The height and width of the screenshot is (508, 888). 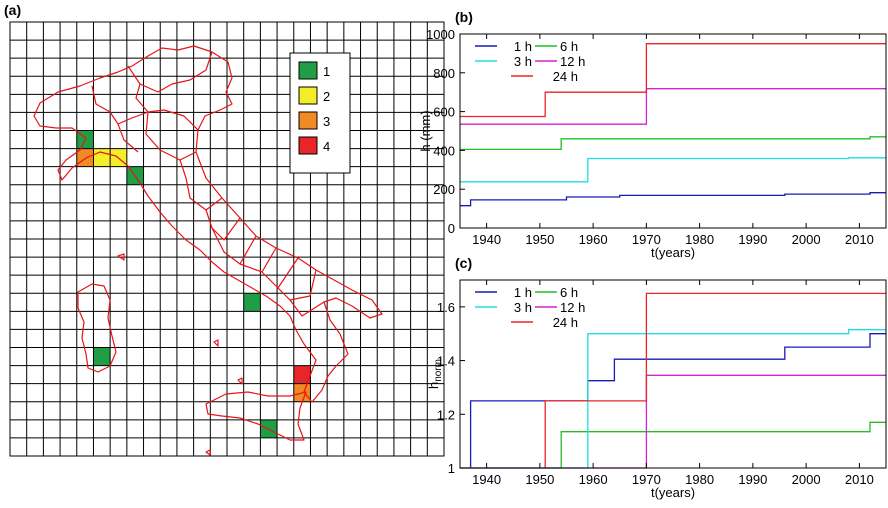 What do you see at coordinates (438, 370) in the screenshot?
I see `y-axis-label-sub: norm` at bounding box center [438, 370].